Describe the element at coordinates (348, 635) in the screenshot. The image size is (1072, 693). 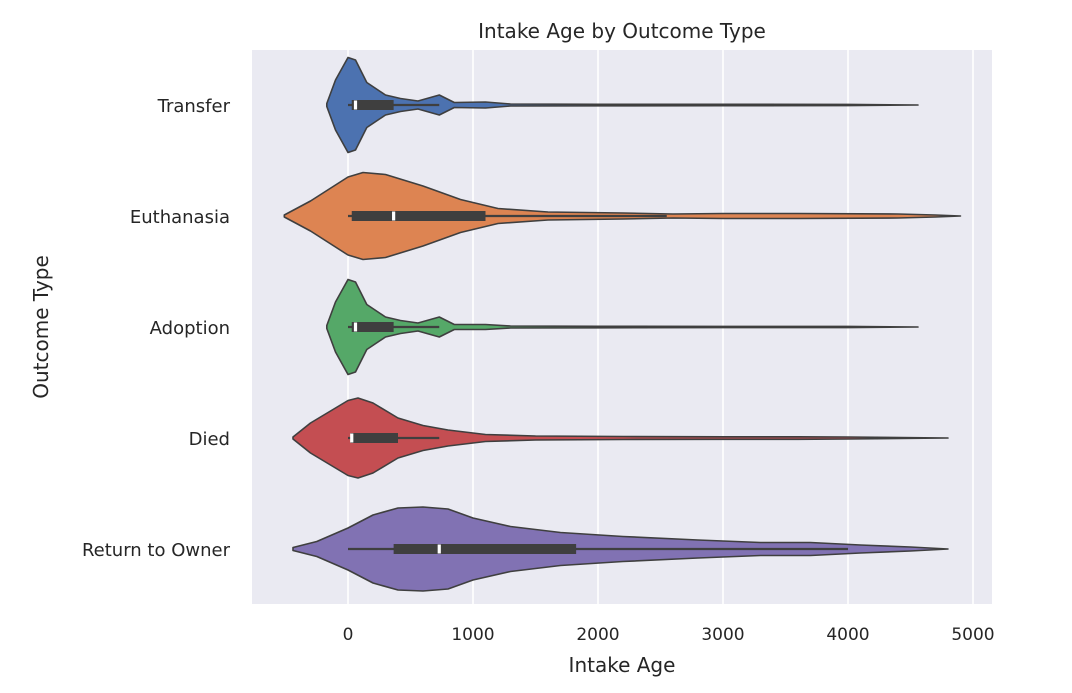
I see `x-tick-label: 0` at that location.